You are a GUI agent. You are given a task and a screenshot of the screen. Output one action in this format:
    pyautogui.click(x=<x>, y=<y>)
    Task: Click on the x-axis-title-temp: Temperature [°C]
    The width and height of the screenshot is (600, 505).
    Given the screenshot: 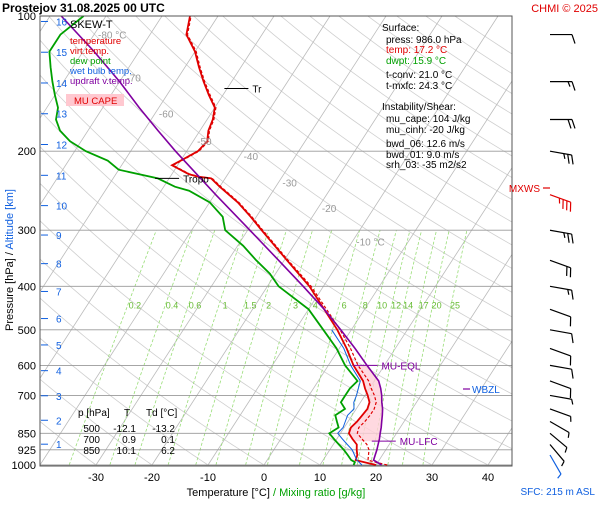 What is the action you would take?
    pyautogui.click(x=230, y=493)
    